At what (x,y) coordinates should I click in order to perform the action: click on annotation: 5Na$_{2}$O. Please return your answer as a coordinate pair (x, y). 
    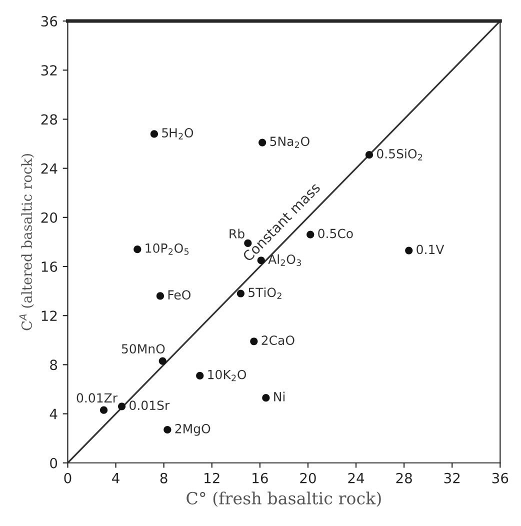
    Looking at the image, I should click on (290, 142).